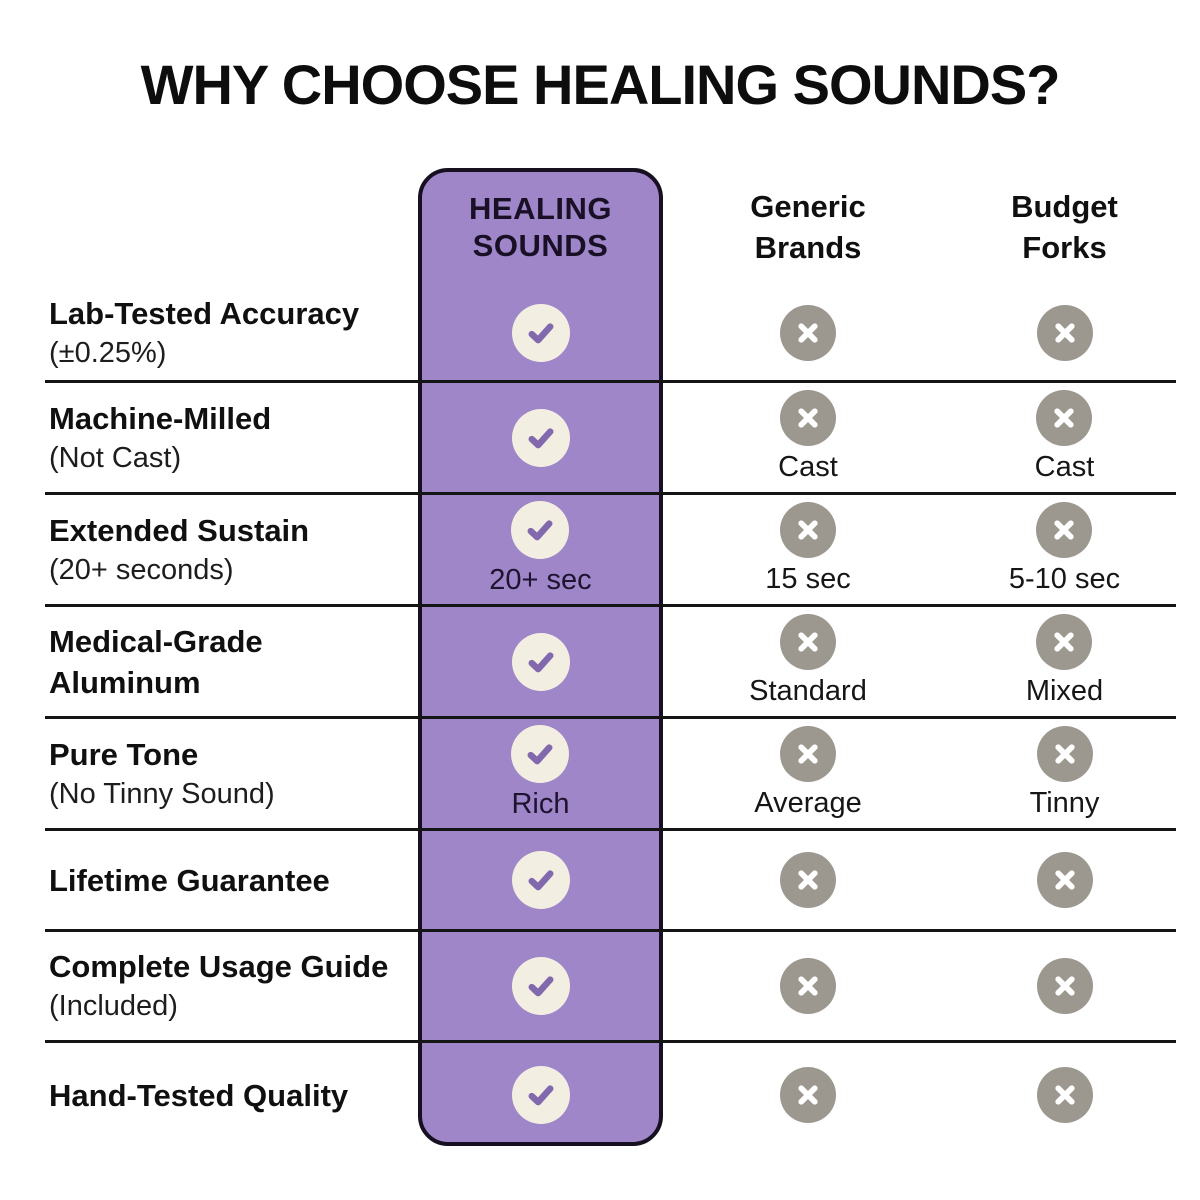 This screenshot has height=1200, width=1200. I want to click on value-icon-stack: 15 sec, so click(808, 549).